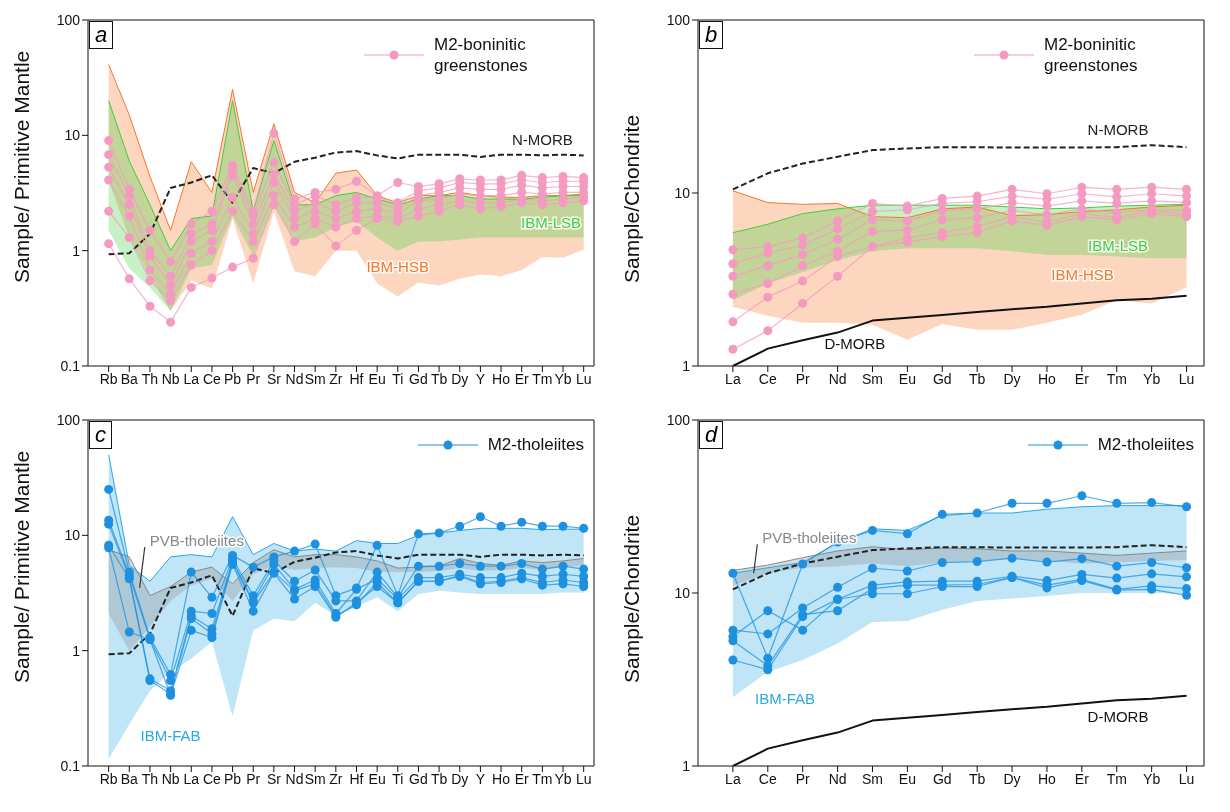 This screenshot has width=1230, height=812. I want to click on chart-title: b, so click(711, 35).